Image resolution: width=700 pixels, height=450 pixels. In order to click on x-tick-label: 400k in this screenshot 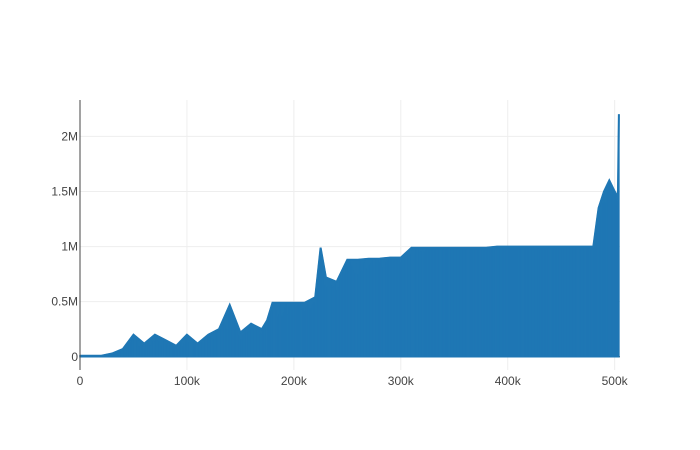, I will do `click(508, 381)`.